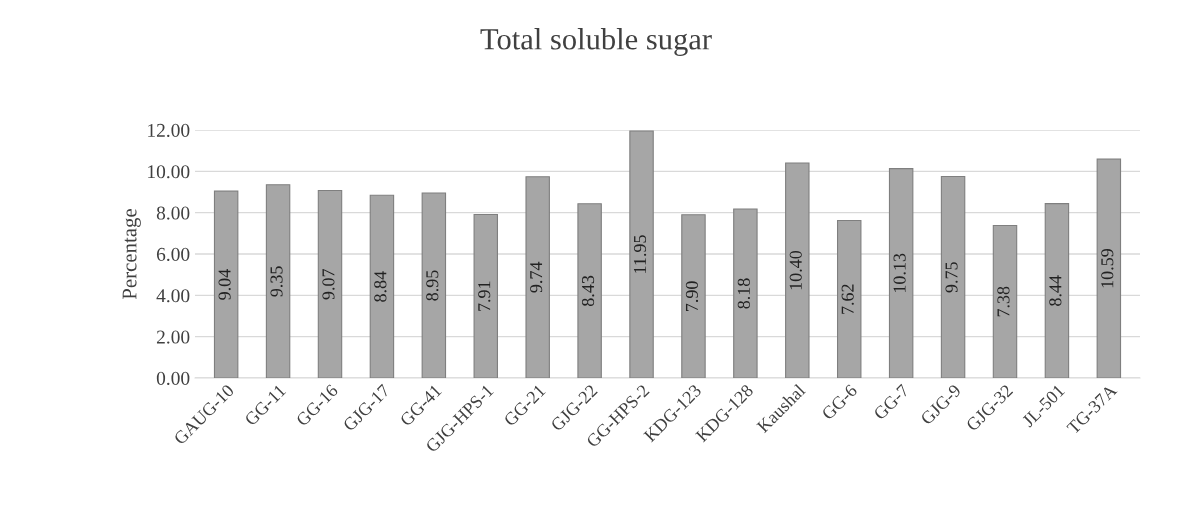 Image resolution: width=1192 pixels, height=513 pixels. I want to click on data-label: 10.59, so click(1107, 268).